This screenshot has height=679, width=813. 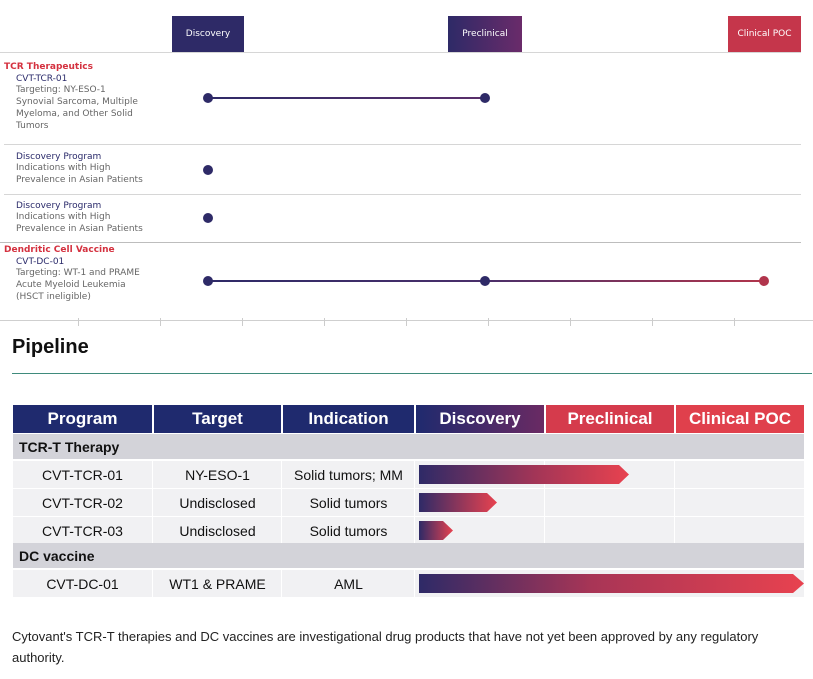 What do you see at coordinates (408, 502) in the screenshot?
I see `table-row: CVT-TCR-02 Undisclosed Solid tumors` at bounding box center [408, 502].